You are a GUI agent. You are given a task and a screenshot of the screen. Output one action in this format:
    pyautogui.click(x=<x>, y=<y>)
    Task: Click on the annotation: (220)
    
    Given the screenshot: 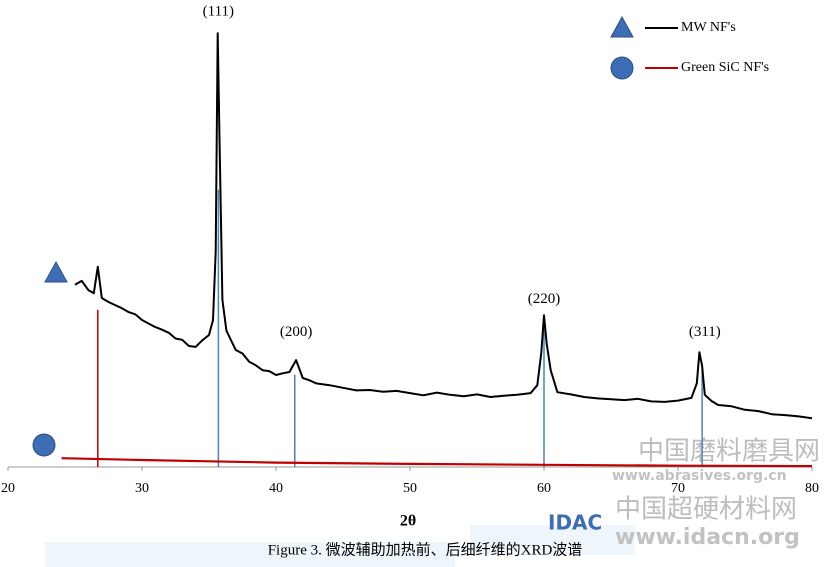 What is the action you would take?
    pyautogui.click(x=544, y=299)
    